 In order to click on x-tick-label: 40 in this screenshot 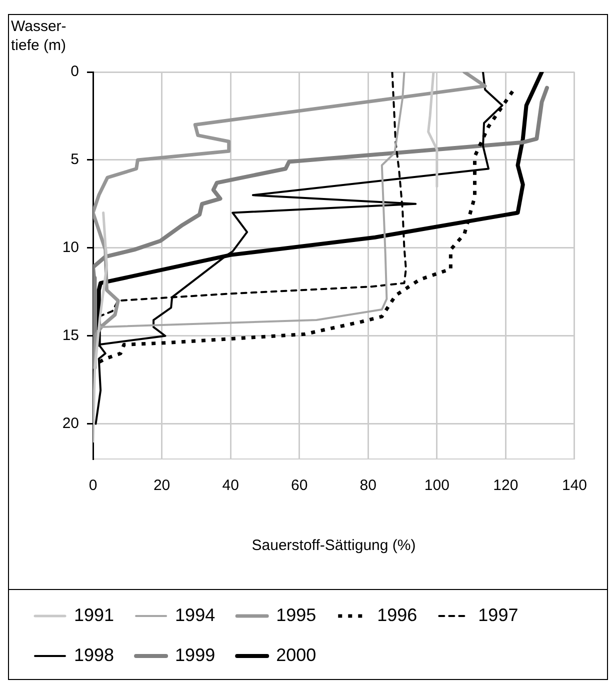, I will do `click(230, 485)`.